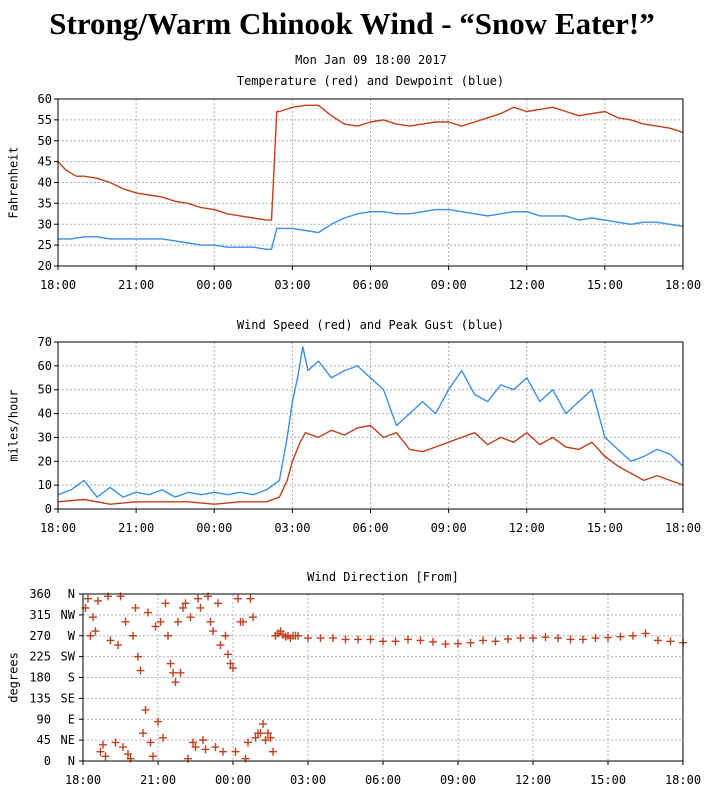 This screenshot has width=704, height=791. I want to click on compass-tick-label: SE, so click(68, 698).